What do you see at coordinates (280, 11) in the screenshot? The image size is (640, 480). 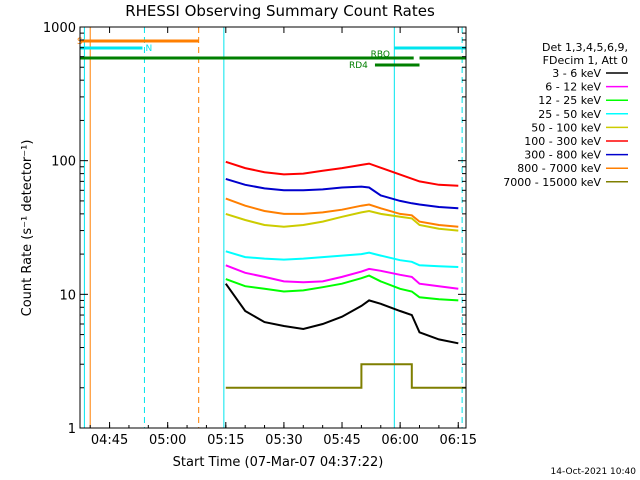 I see `chart-title: RHESSI Observing Summary Count Rates` at bounding box center [280, 11].